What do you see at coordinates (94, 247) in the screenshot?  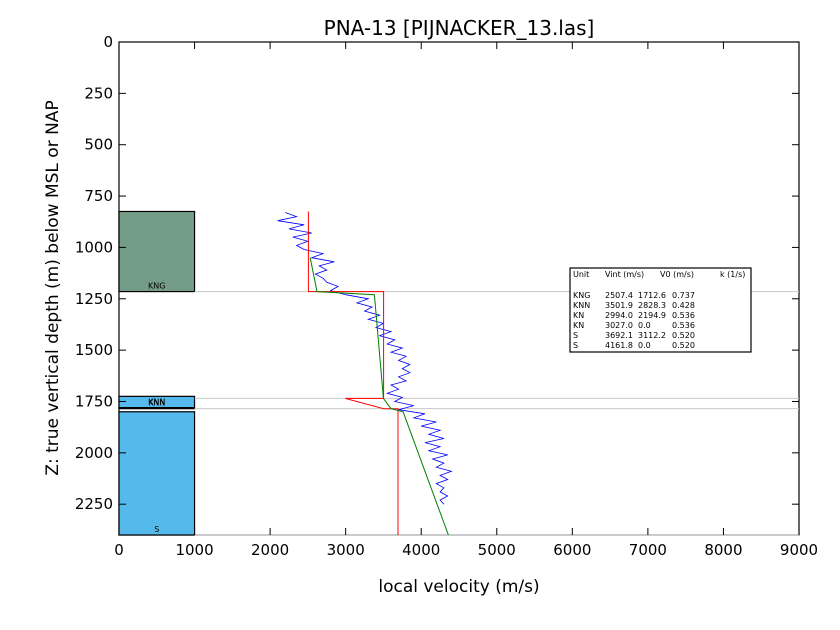 I see `y-tick-label: 1000` at bounding box center [94, 247].